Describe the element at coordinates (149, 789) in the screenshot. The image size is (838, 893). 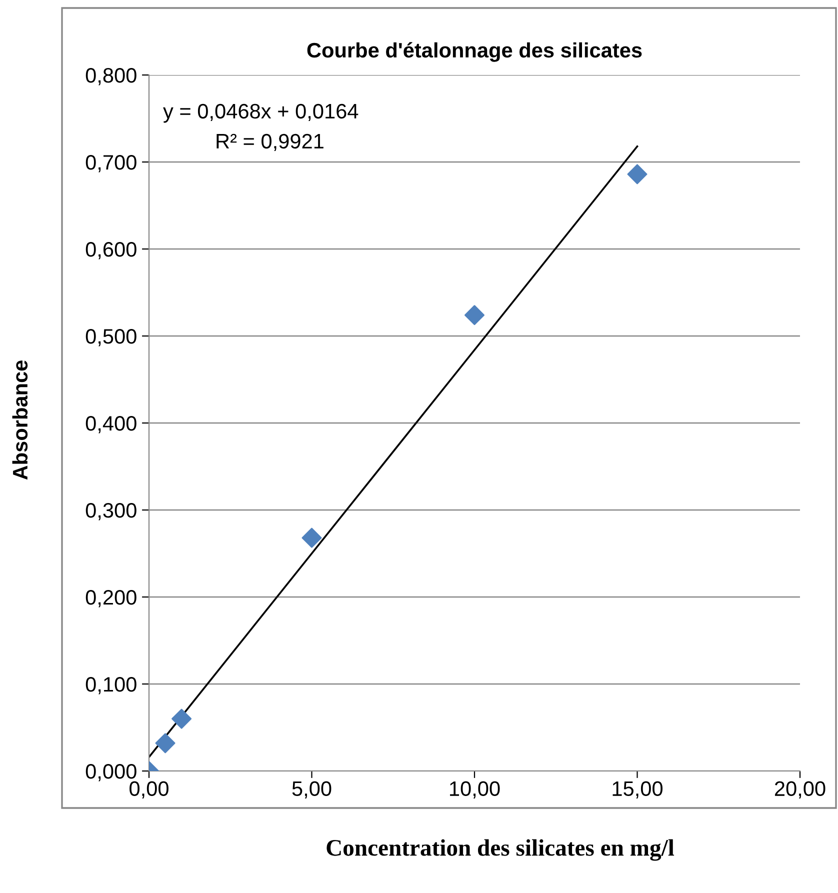
I see `x-tick-label: 0,00` at that location.